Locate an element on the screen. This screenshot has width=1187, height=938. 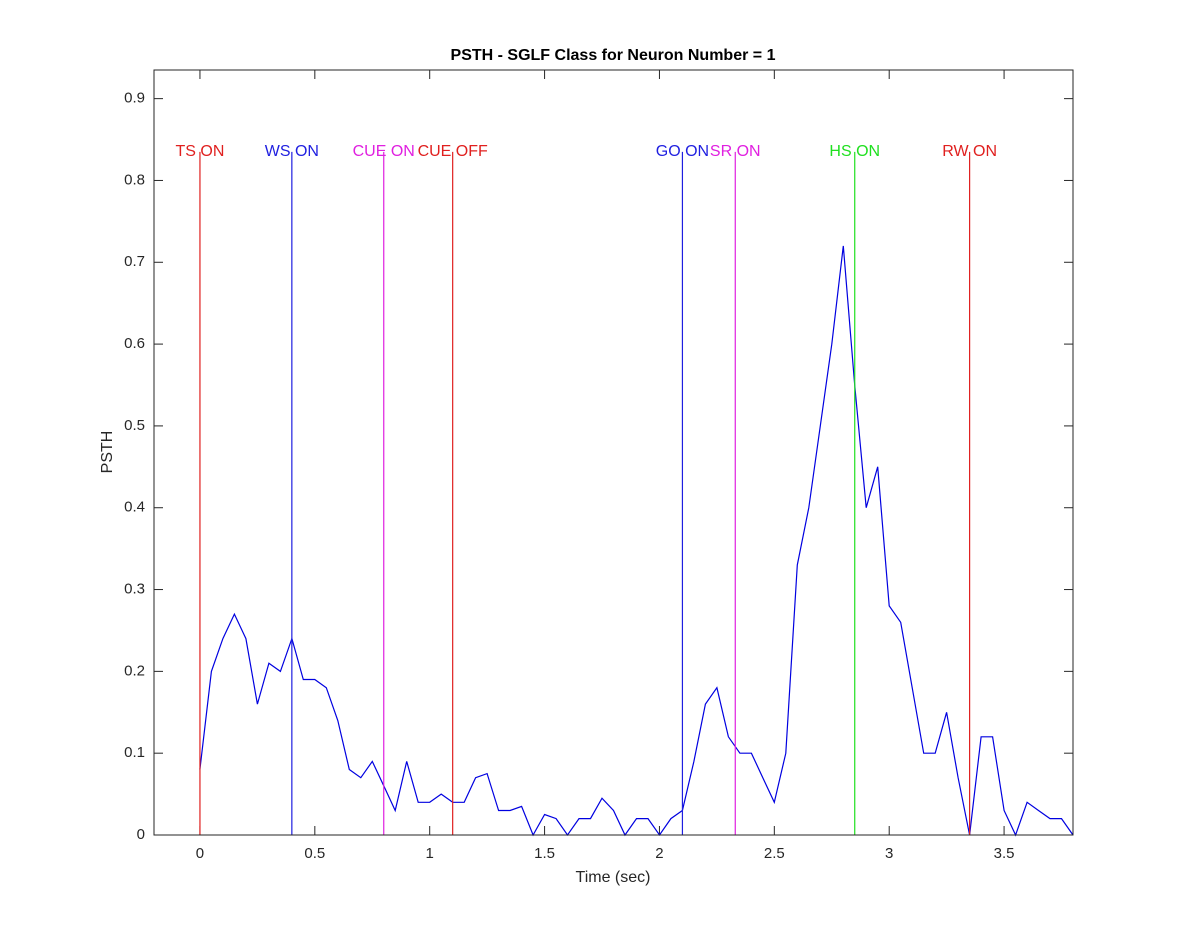
y-tick-label: 0 is located at coordinates (141, 834).